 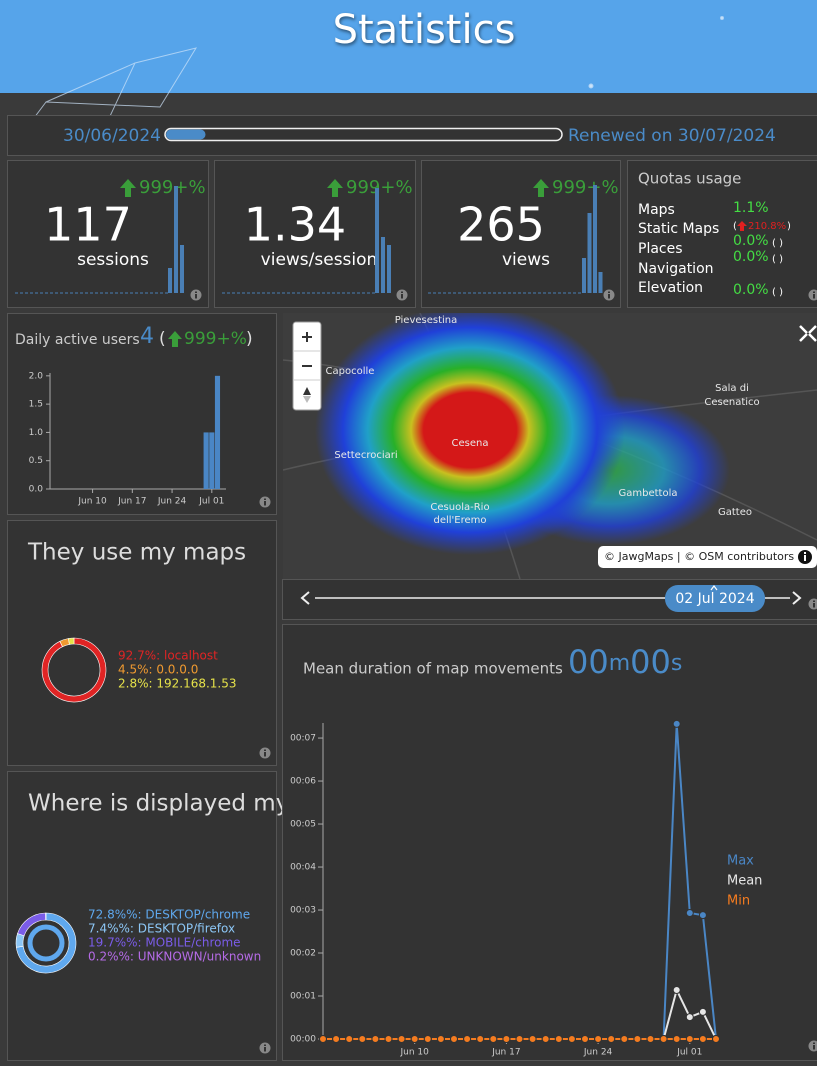 I want to click on pie-slice, so click(x=71, y=641).